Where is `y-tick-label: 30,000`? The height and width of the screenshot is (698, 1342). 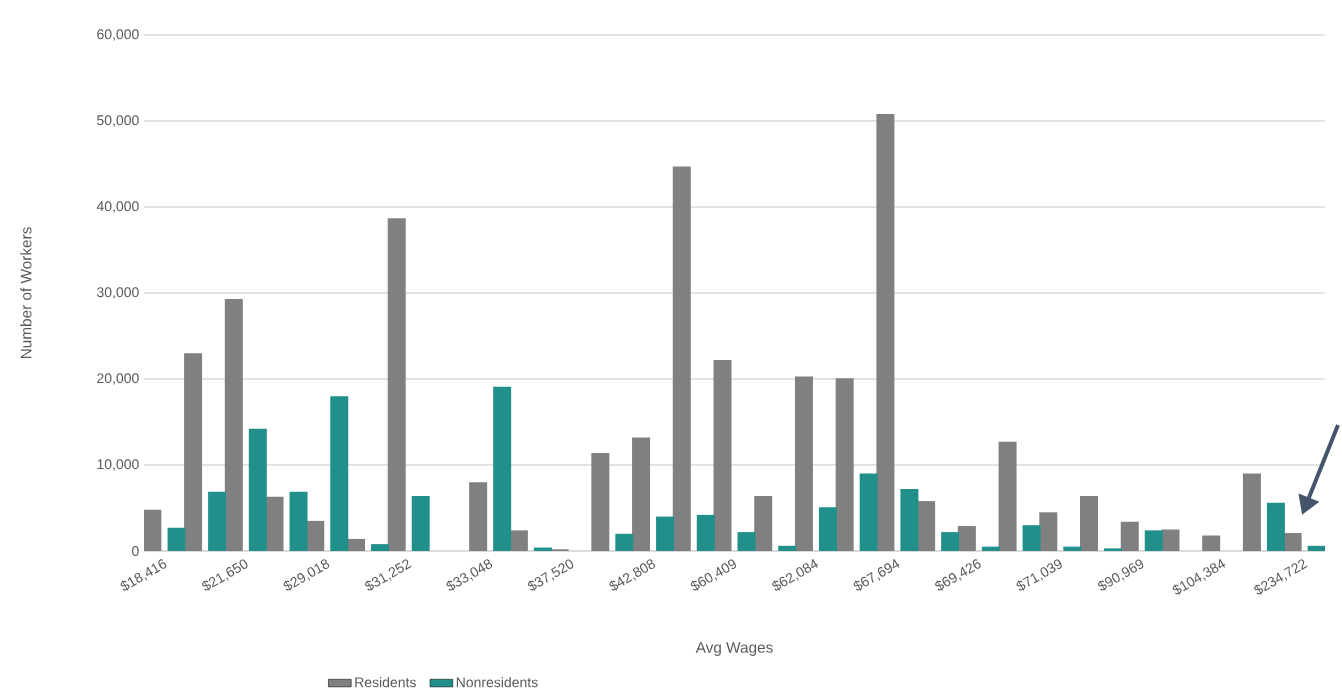 y-tick-label: 30,000 is located at coordinates (118, 293).